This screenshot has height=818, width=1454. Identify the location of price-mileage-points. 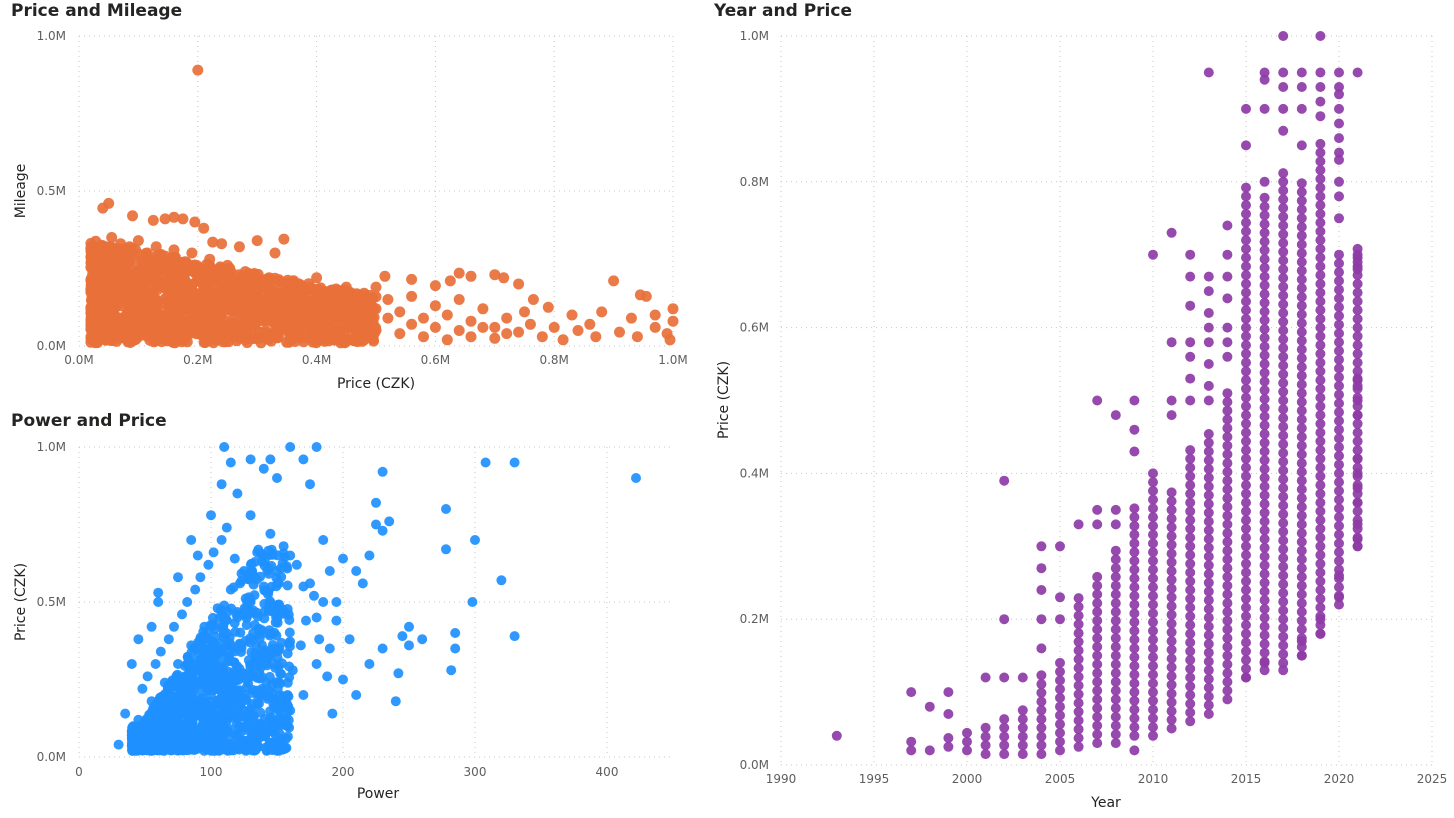
(382, 206).